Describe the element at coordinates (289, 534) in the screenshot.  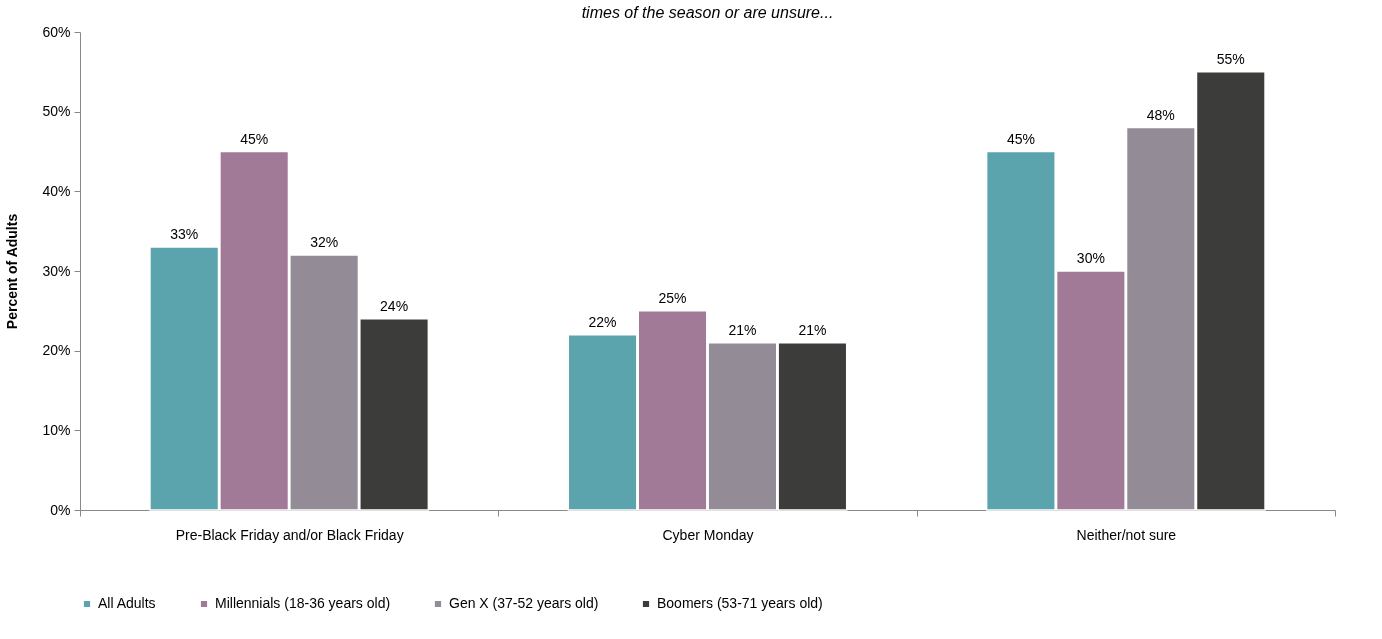
I see `x-tick-label: Pre-Black Friday and/or Black Friday` at that location.